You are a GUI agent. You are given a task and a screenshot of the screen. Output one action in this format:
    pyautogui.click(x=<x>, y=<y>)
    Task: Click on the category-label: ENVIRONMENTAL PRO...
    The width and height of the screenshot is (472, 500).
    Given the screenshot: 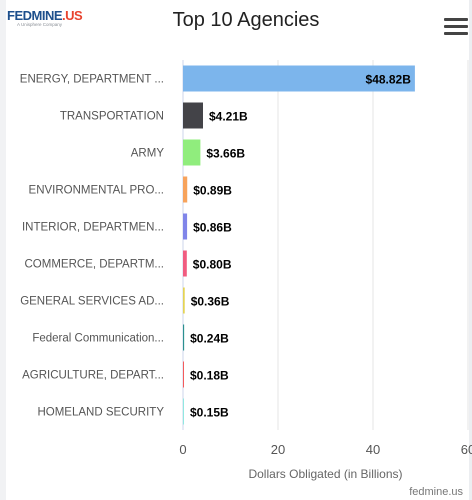 What is the action you would take?
    pyautogui.click(x=96, y=191)
    